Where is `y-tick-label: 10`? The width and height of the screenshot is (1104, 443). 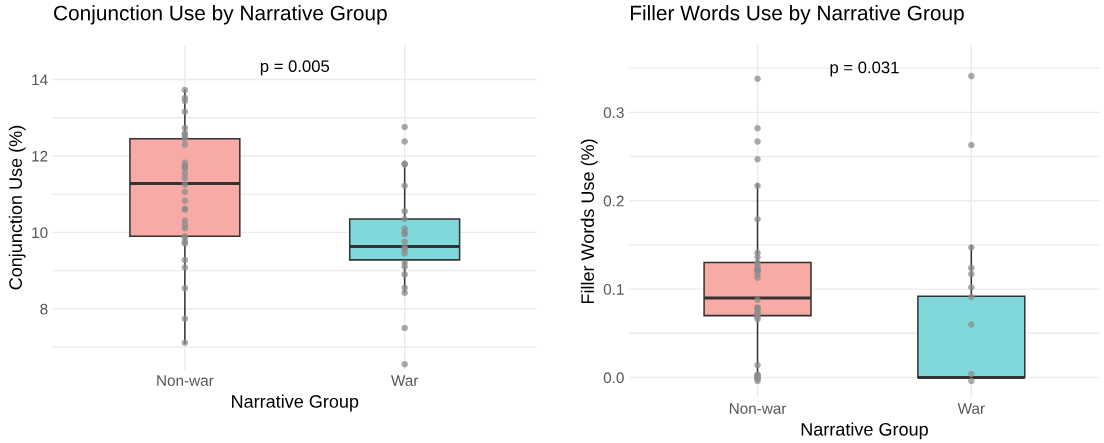
y-tick-label: 10 is located at coordinates (40, 233).